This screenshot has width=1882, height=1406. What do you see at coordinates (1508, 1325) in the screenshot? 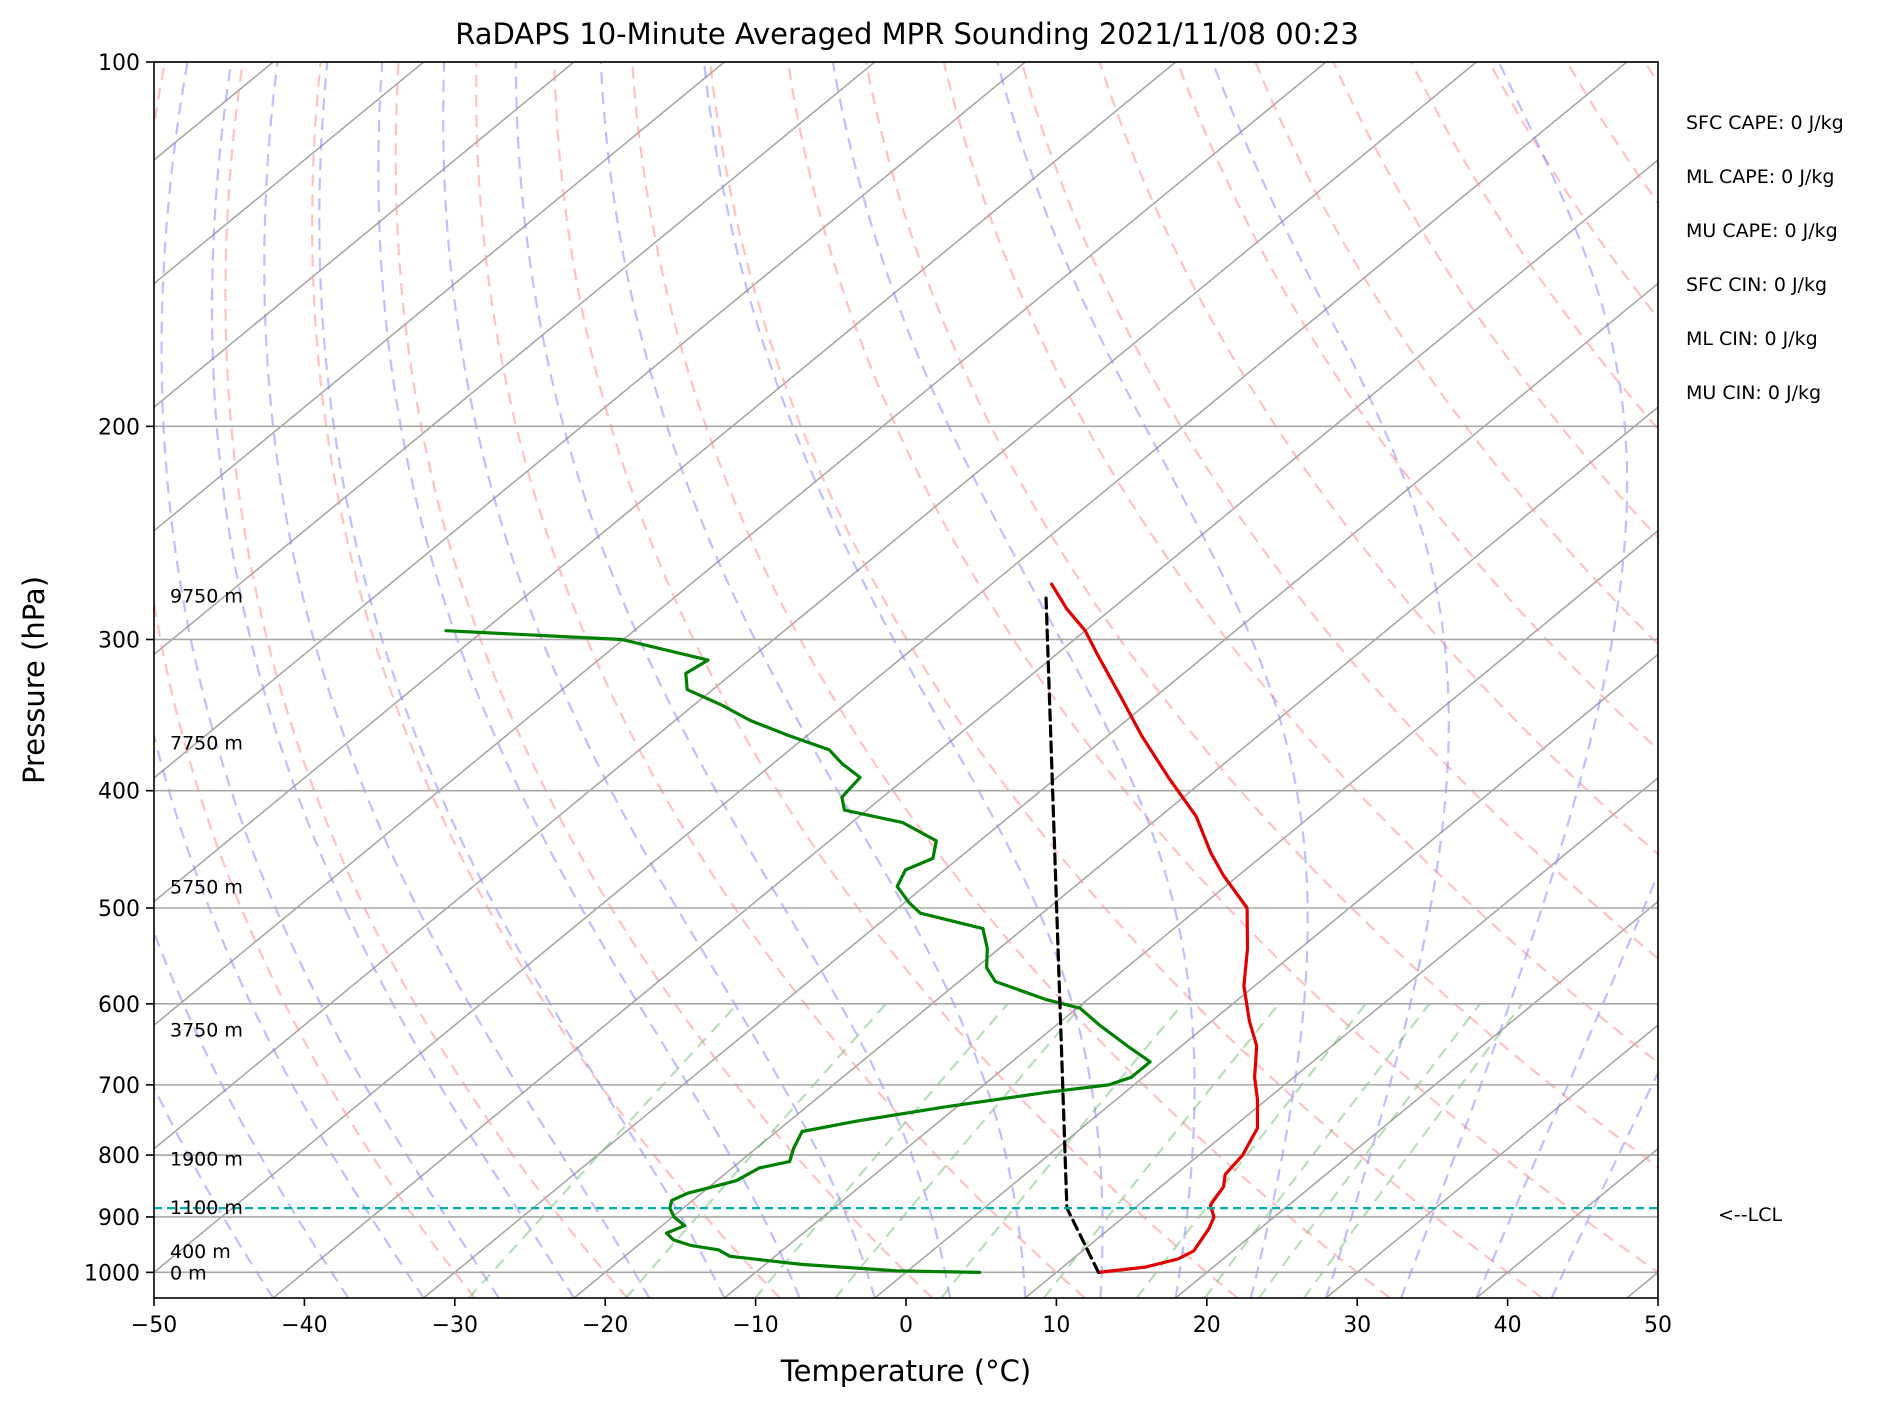
I see `x-tick-label: 40` at bounding box center [1508, 1325].